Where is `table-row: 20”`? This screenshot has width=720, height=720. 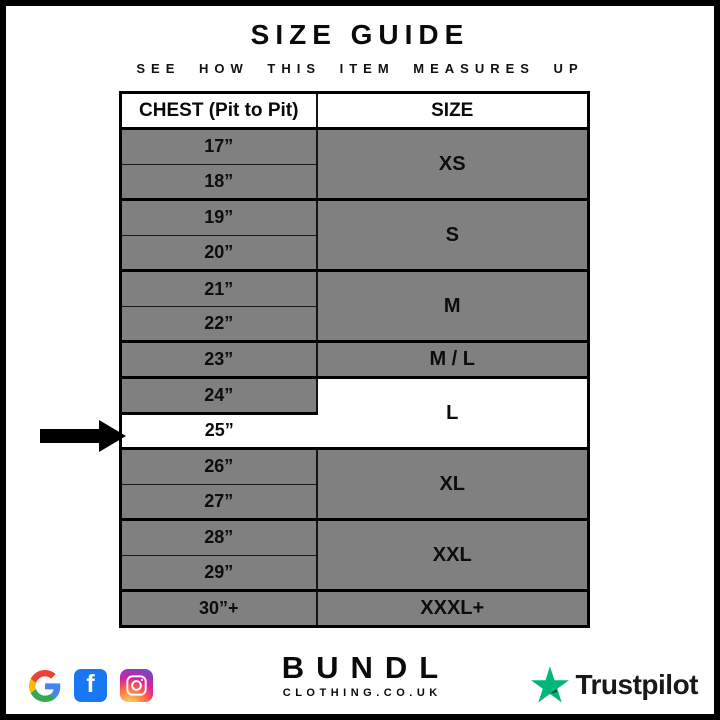
table-row: 20” is located at coordinates (354, 254).